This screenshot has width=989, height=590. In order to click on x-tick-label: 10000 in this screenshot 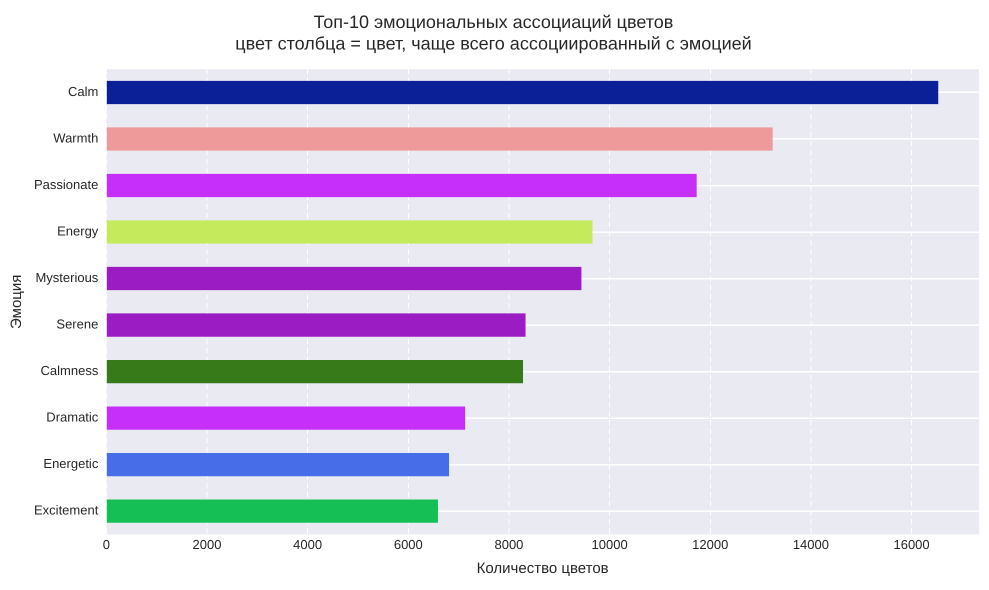, I will do `click(610, 544)`.